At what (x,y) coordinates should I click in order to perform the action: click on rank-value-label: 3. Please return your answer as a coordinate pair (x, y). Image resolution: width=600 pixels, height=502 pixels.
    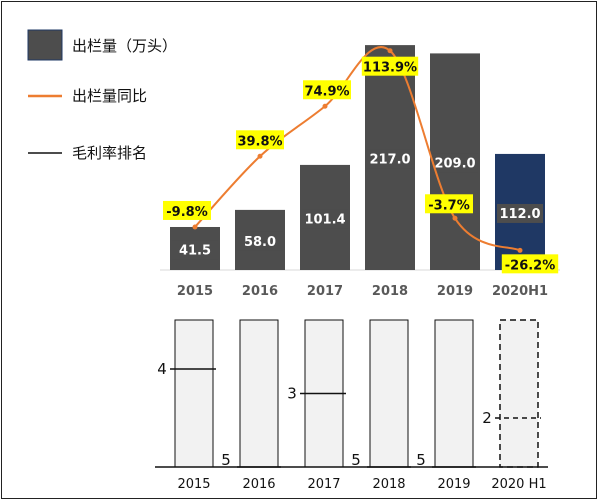
    Looking at the image, I should click on (292, 394).